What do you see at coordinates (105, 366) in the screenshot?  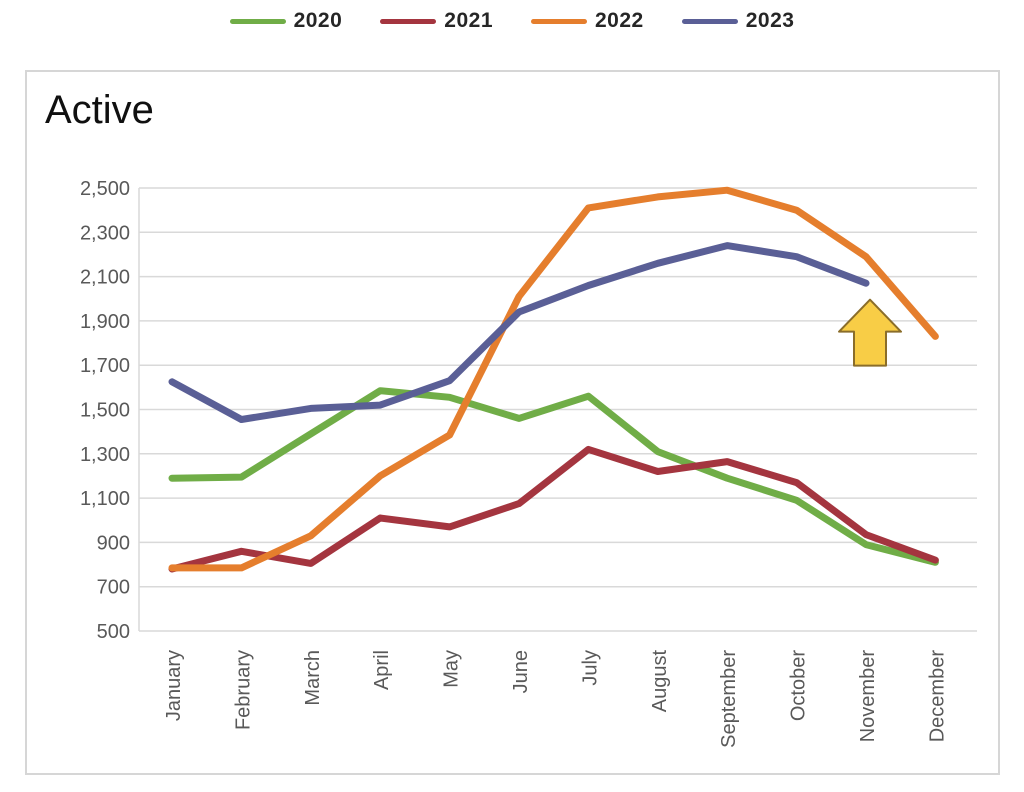 I see `y-tick-label: 1,700` at bounding box center [105, 366].